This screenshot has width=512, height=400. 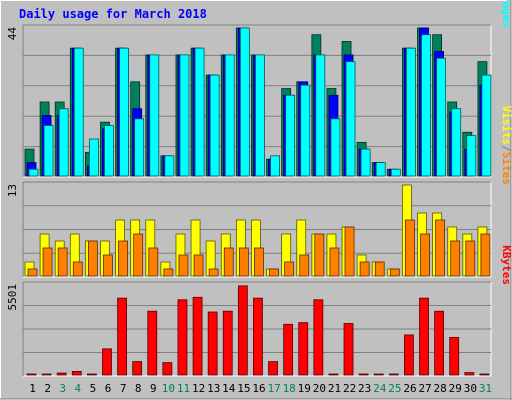 What do you see at coordinates (108, 388) in the screenshot?
I see `x-tick-label-day-6: 6` at bounding box center [108, 388].